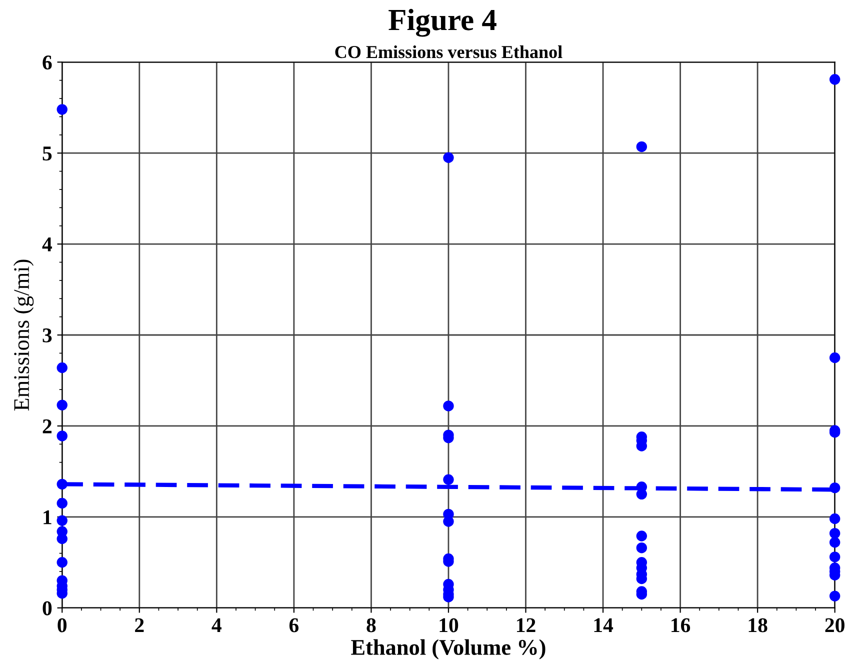  Describe the element at coordinates (217, 625) in the screenshot. I see `x-tick-label: 4` at that location.